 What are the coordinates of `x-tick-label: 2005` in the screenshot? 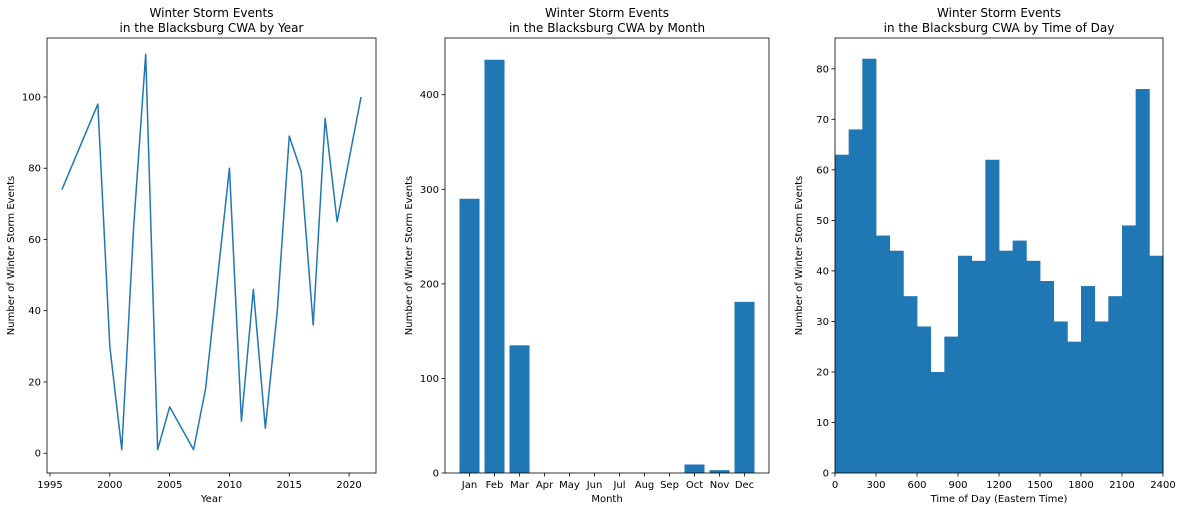 It's located at (169, 485).